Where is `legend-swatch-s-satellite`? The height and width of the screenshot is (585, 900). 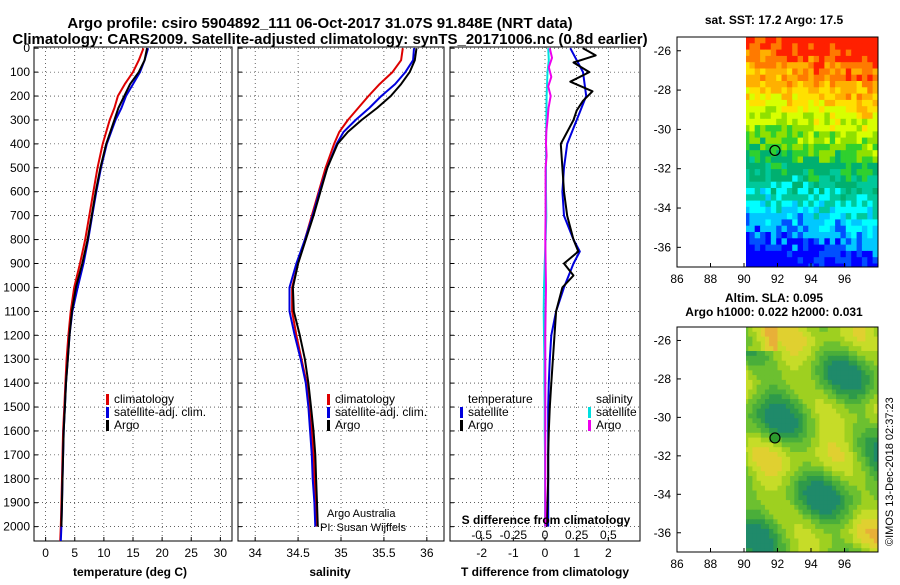
legend-swatch-s-satellite is located at coordinates (589, 412).